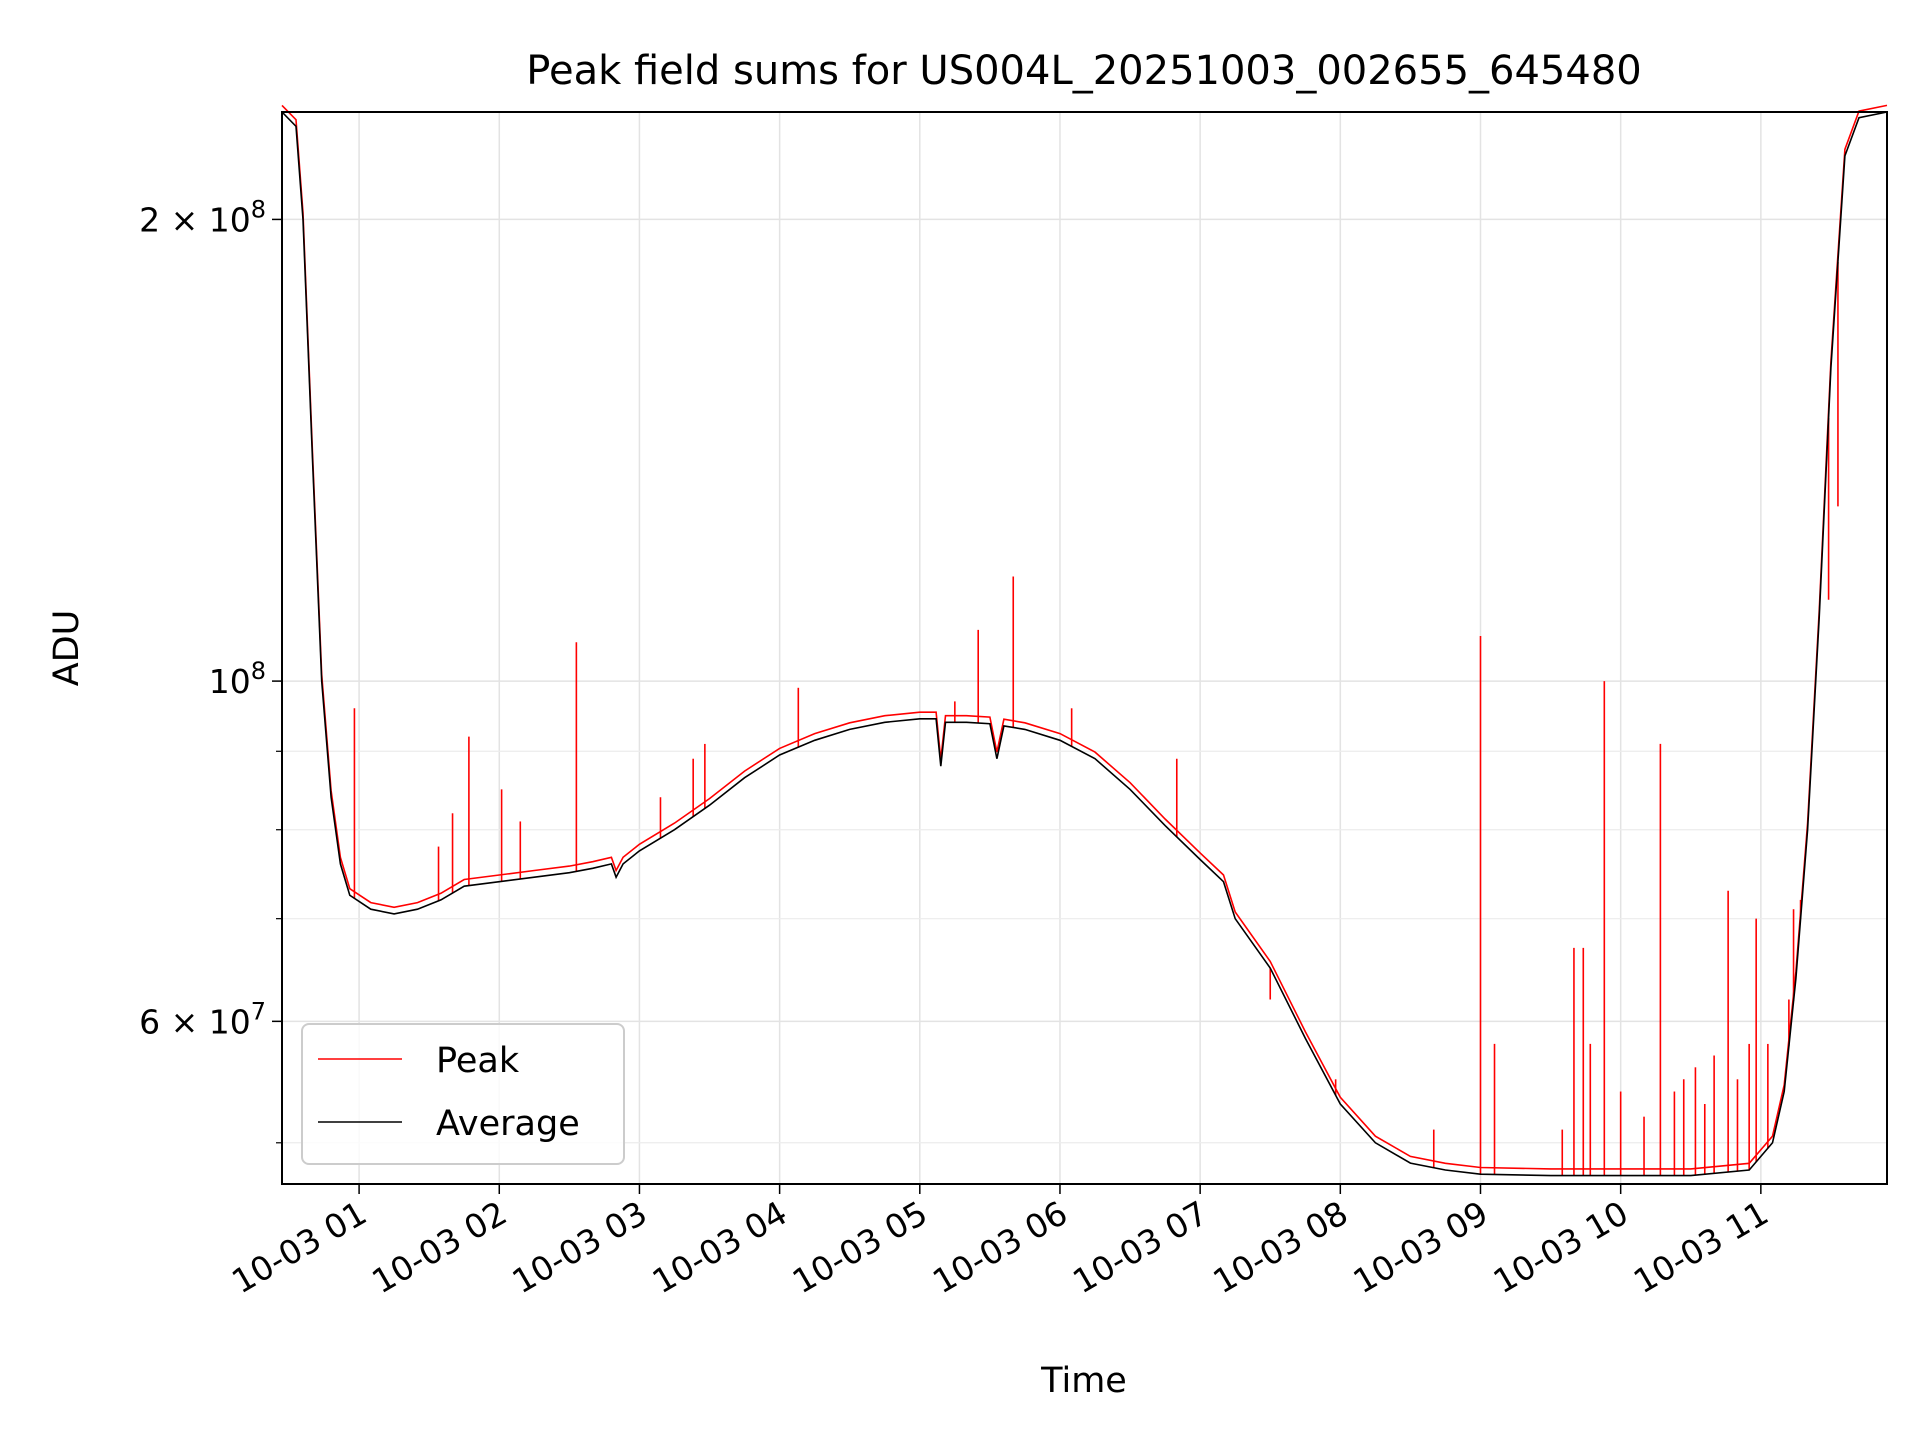 The height and width of the screenshot is (1445, 1920). What do you see at coordinates (439, 1247) in the screenshot?
I see `x-tick-label: 10-03 02` at bounding box center [439, 1247].